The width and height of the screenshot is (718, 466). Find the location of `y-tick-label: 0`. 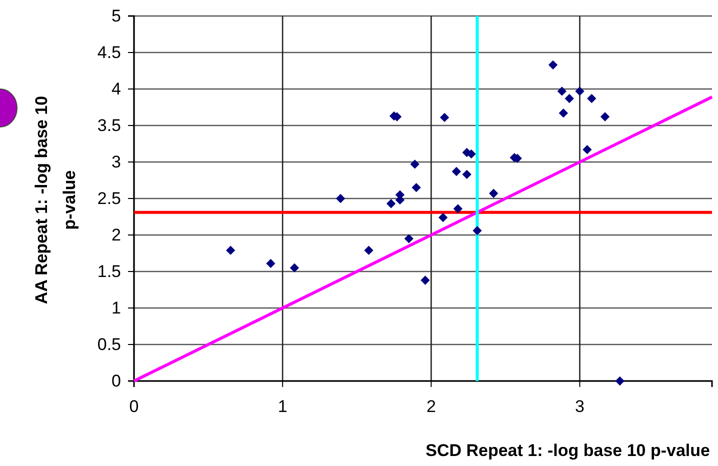

y-tick-label: 0 is located at coordinates (116, 380).